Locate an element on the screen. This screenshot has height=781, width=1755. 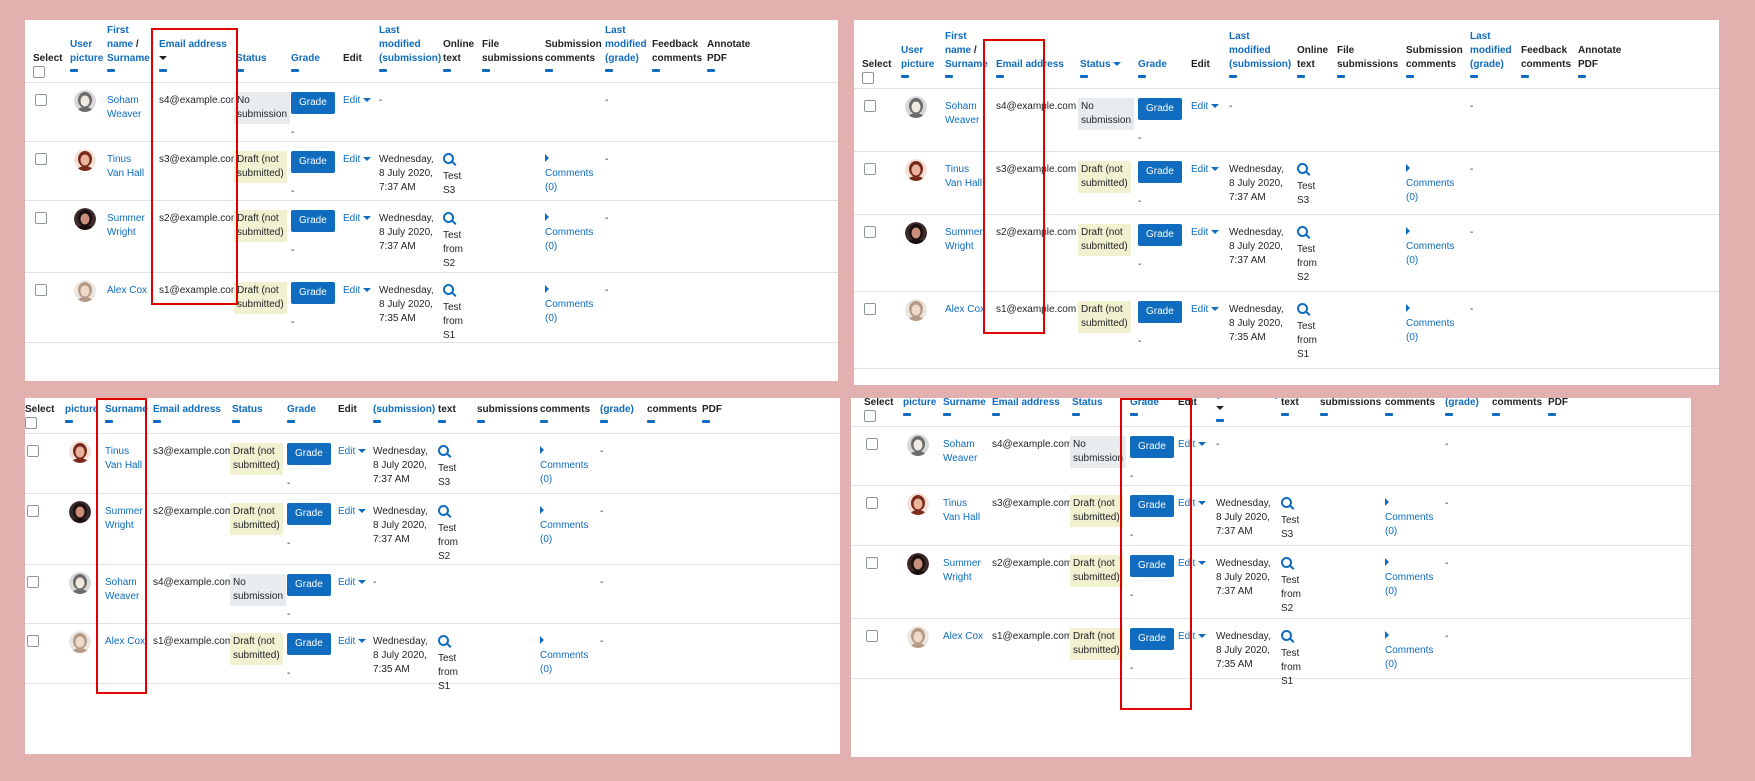
student-last-name: Weaver is located at coordinates (122, 596).